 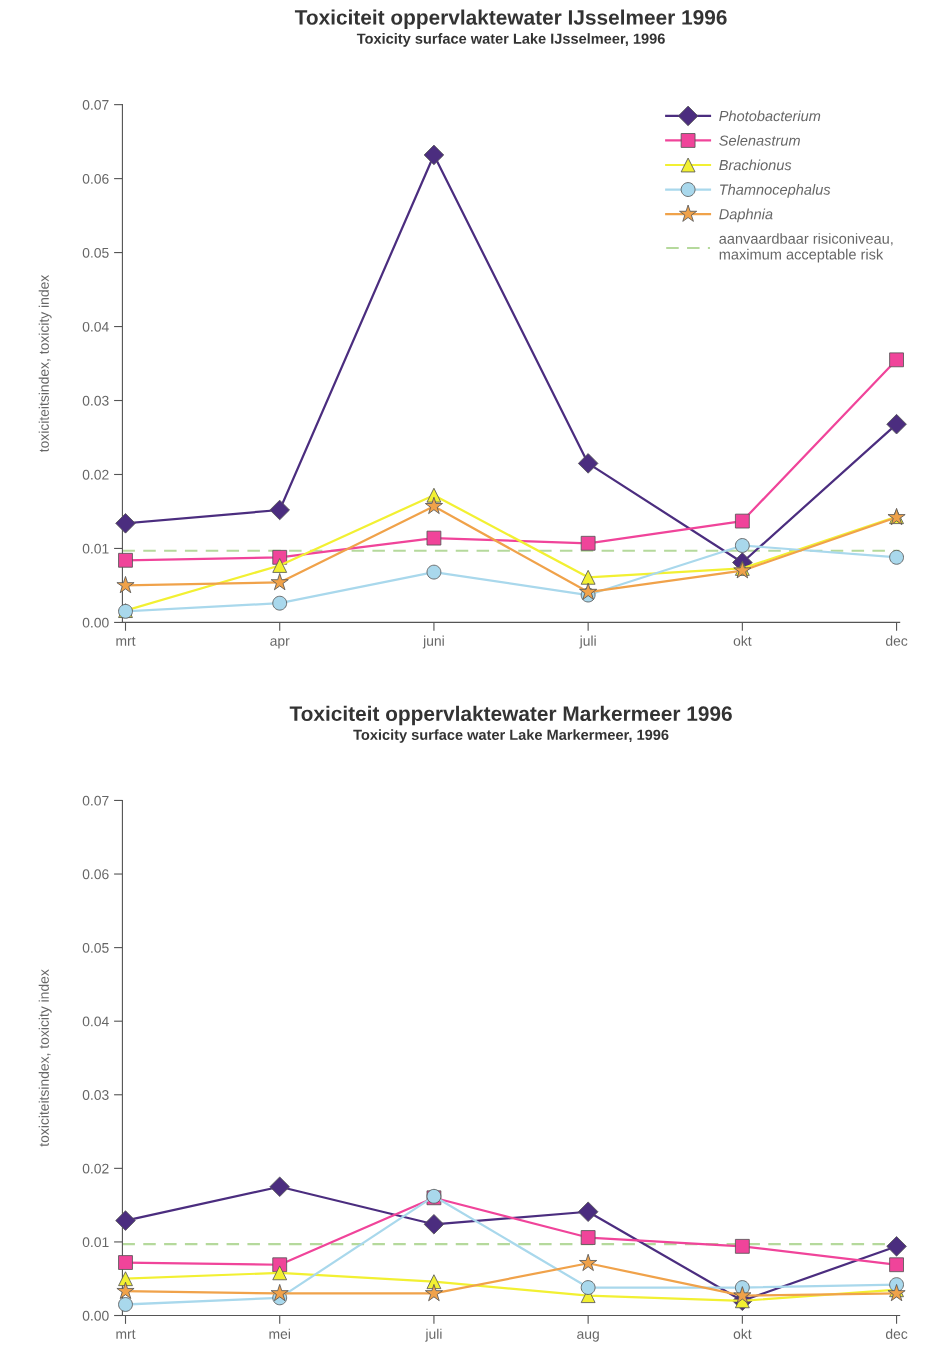 What do you see at coordinates (588, 1336) in the screenshot?
I see `x-tick-label: aug` at bounding box center [588, 1336].